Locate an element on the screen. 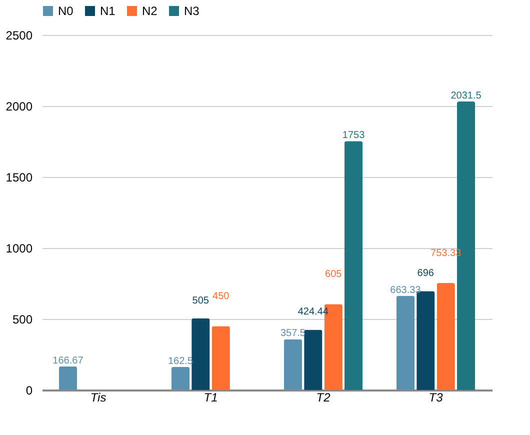 The image size is (530, 435). data-label: 663.33 is located at coordinates (406, 290).